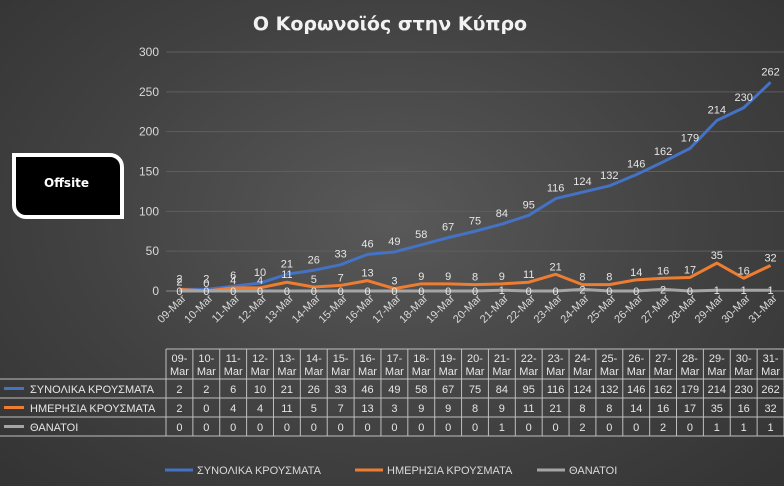 The width and height of the screenshot is (784, 486). Describe the element at coordinates (529, 359) in the screenshot. I see `table-header-cell: 22-` at that location.